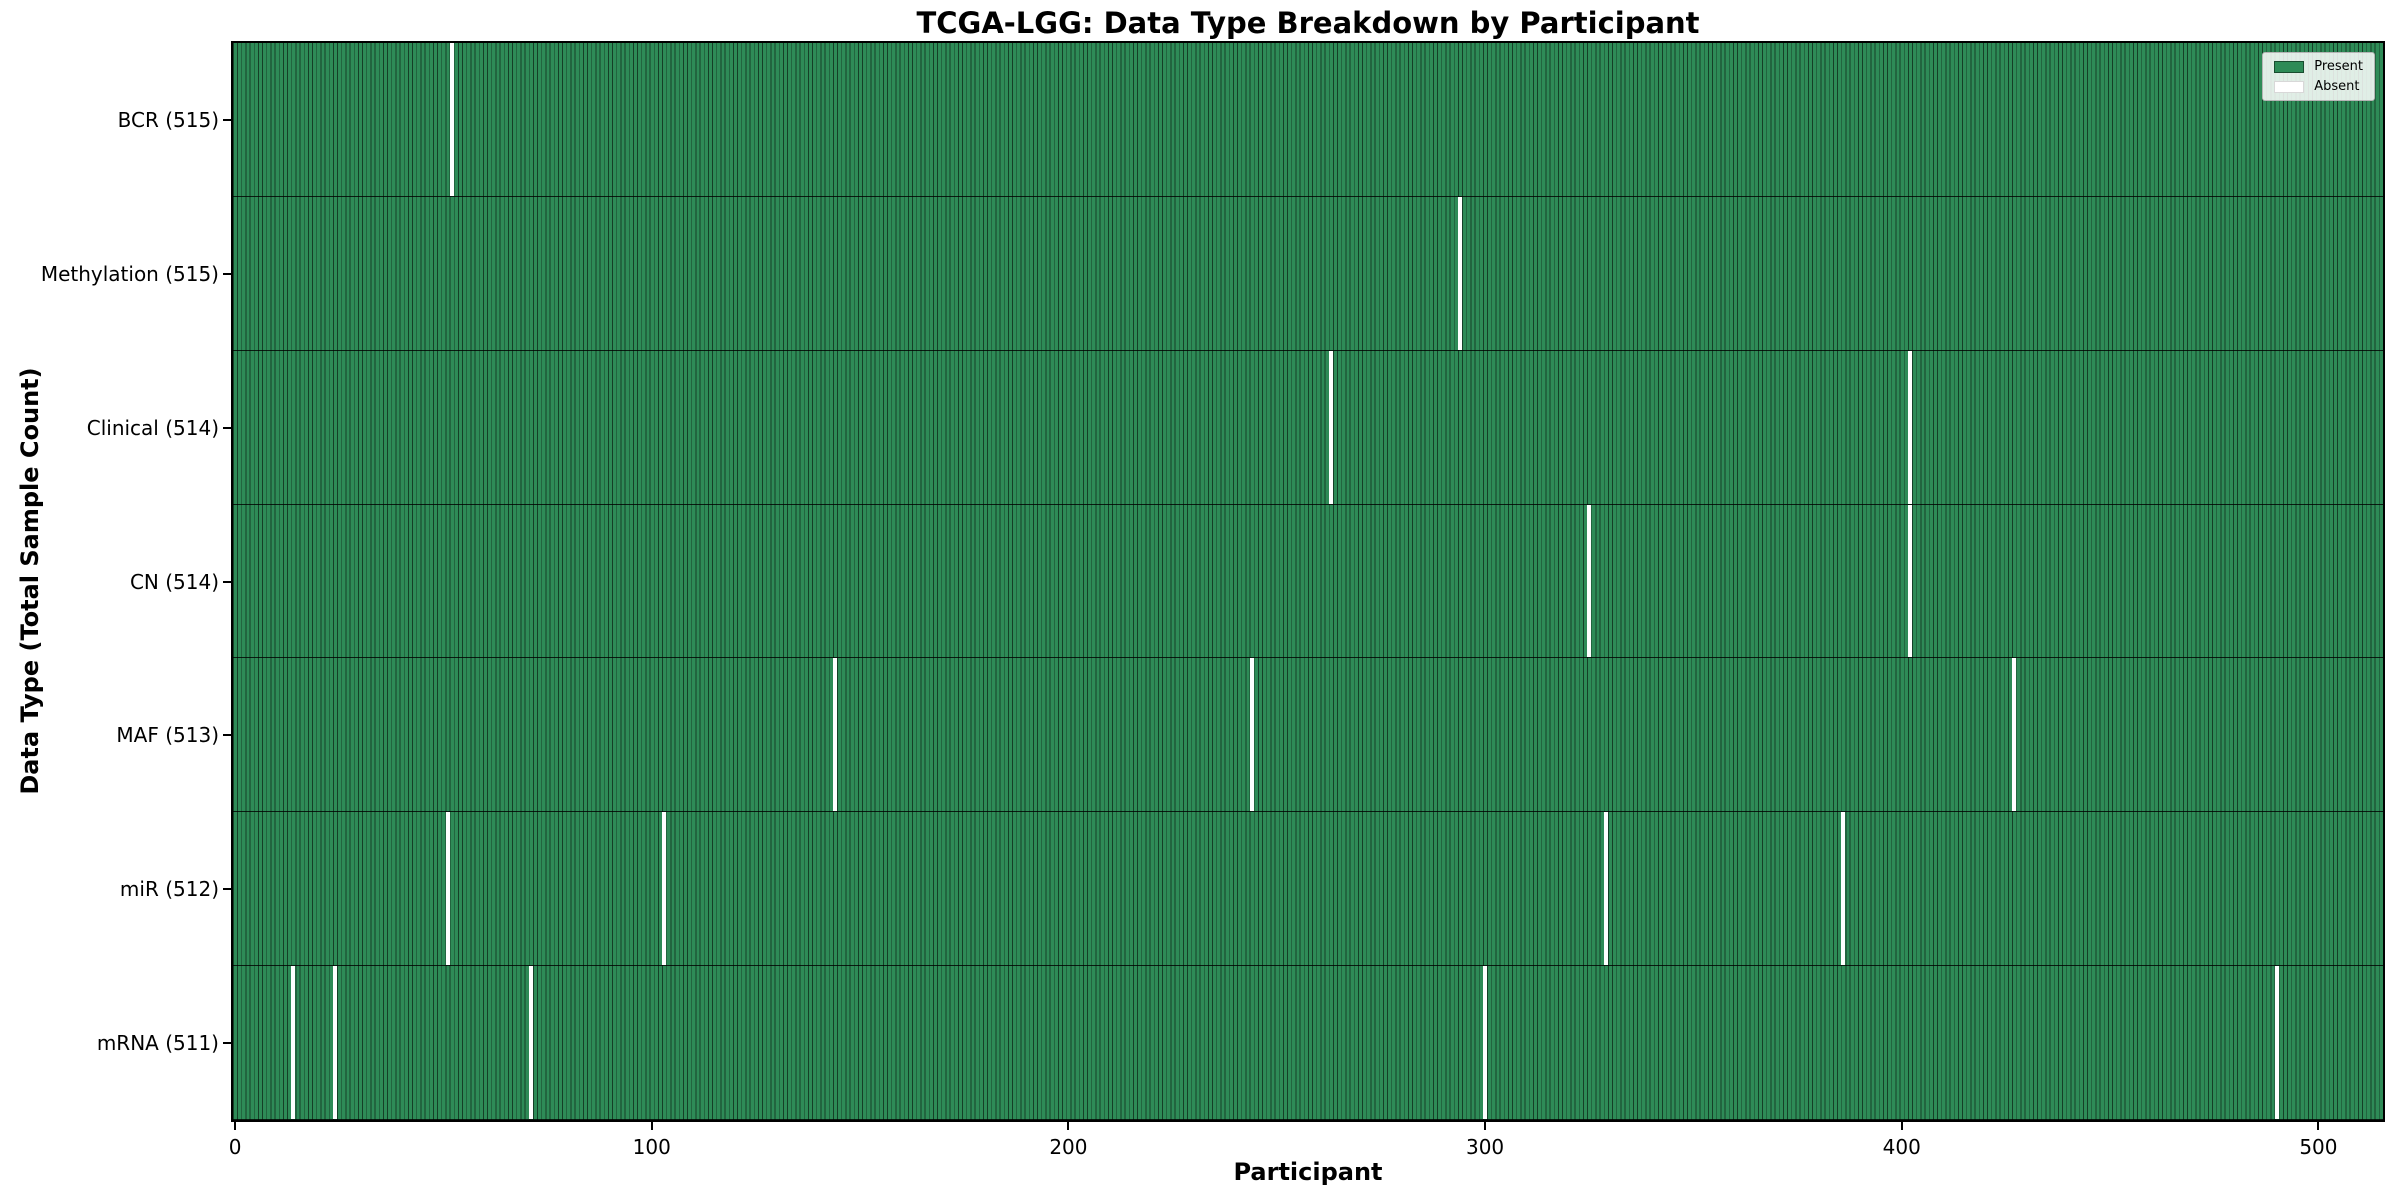 Image resolution: width=2400 pixels, height=1200 pixels. Describe the element at coordinates (235, 1147) in the screenshot. I see `x-tick-label-0: 0` at that location.